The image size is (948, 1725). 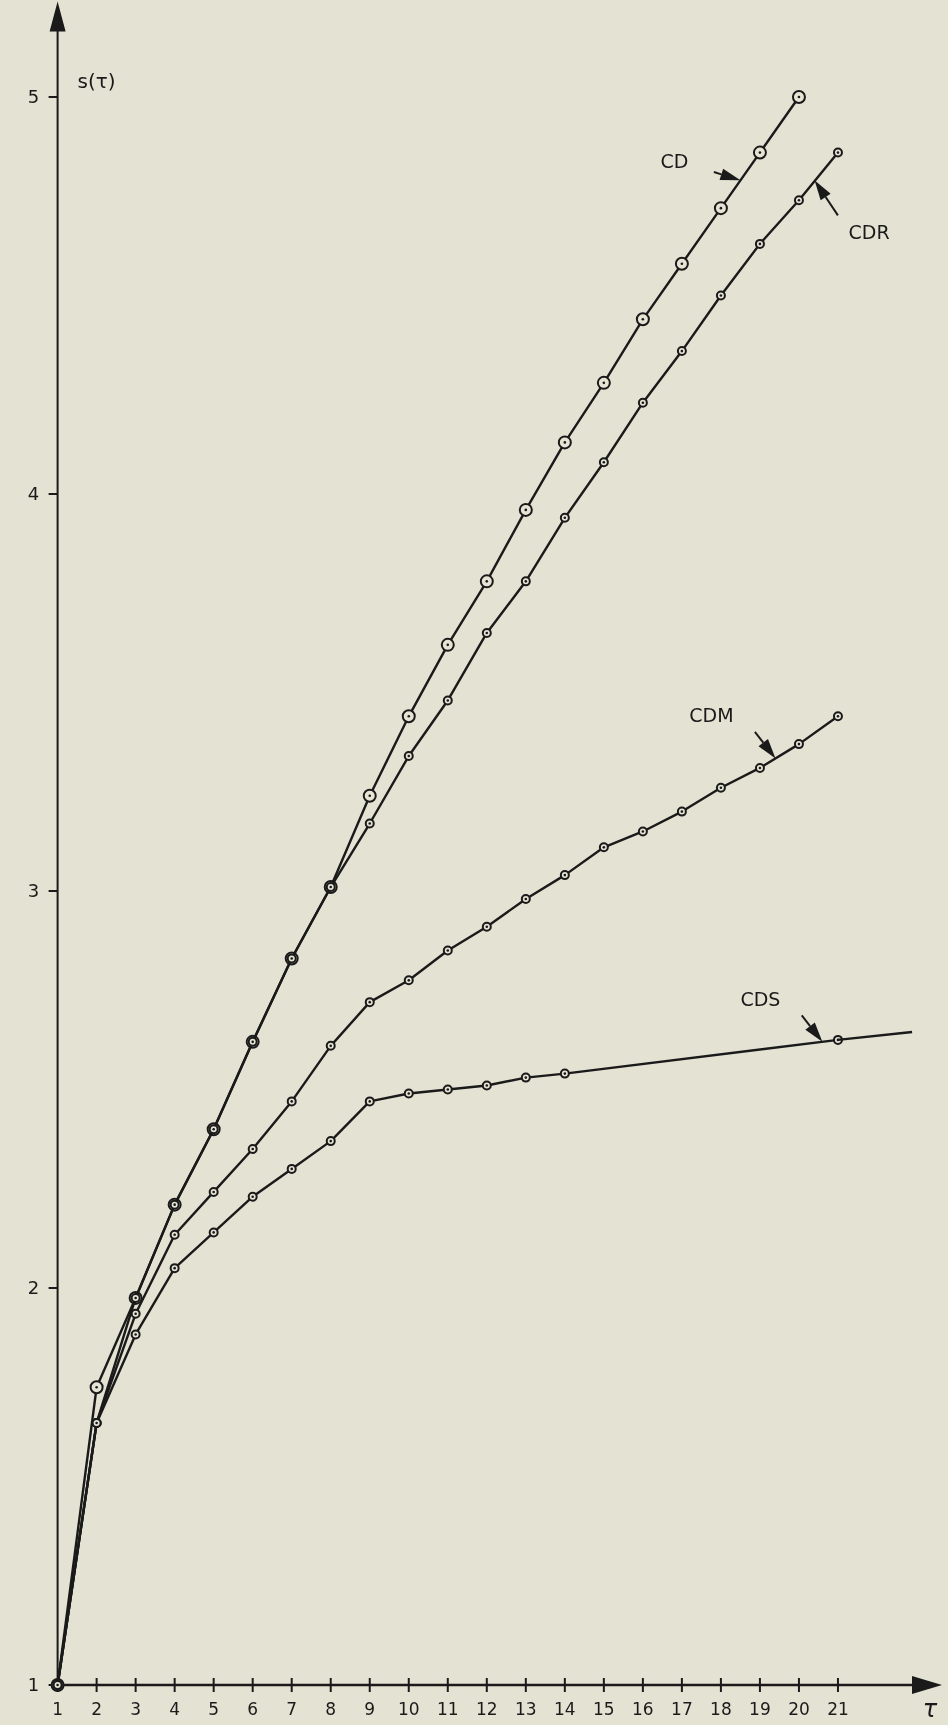 I want to click on x-tick-label: 15, so click(x=604, y=1709).